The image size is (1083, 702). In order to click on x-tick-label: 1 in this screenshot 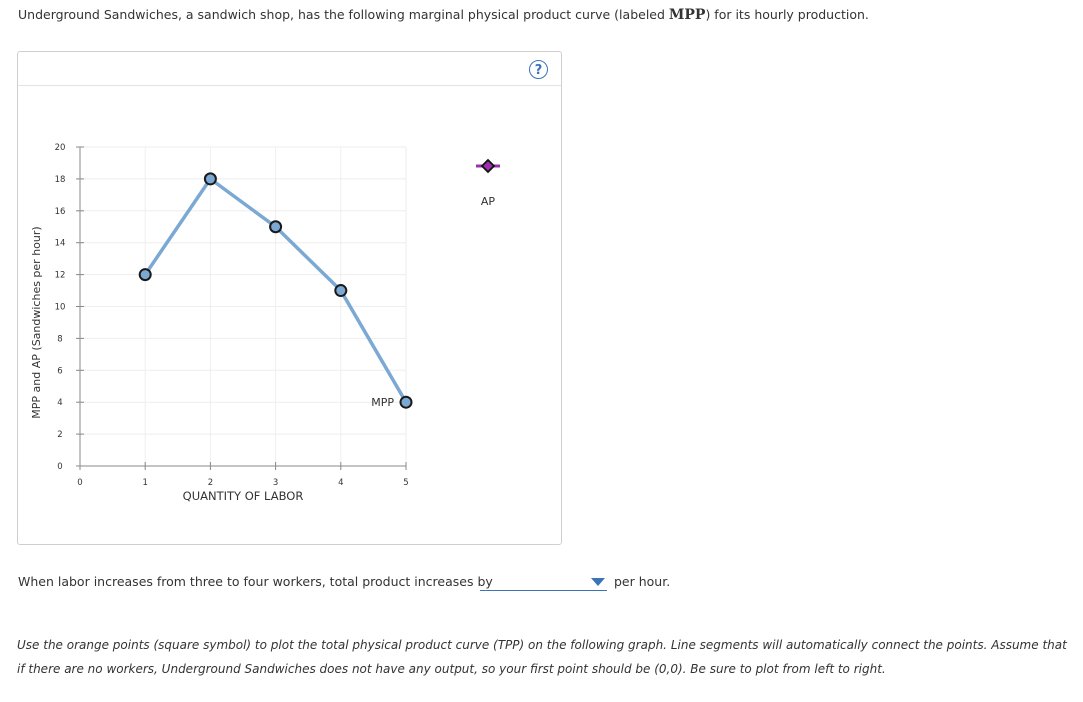, I will do `click(144, 483)`.